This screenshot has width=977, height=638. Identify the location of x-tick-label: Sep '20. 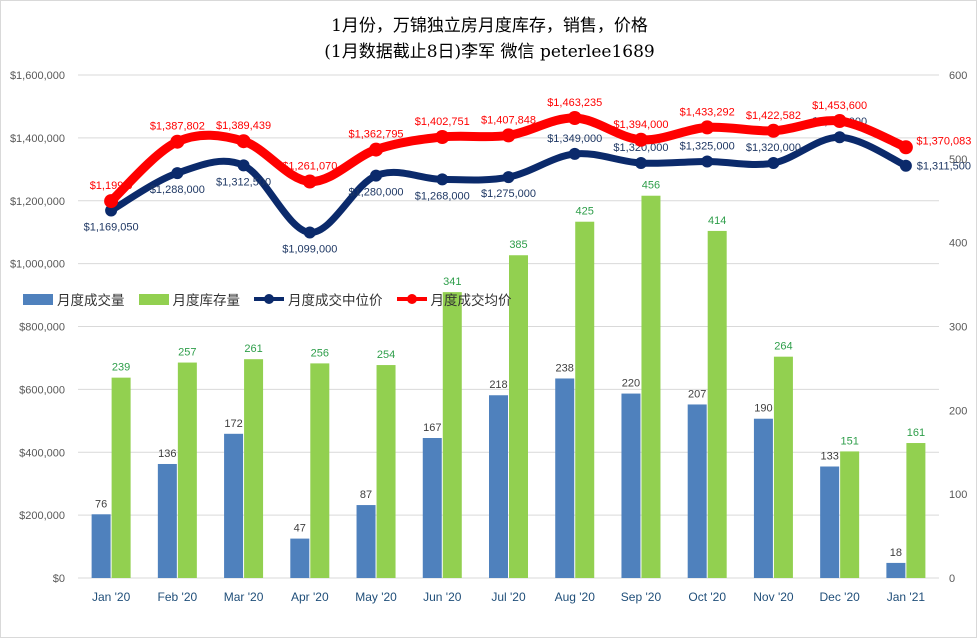
(641, 597).